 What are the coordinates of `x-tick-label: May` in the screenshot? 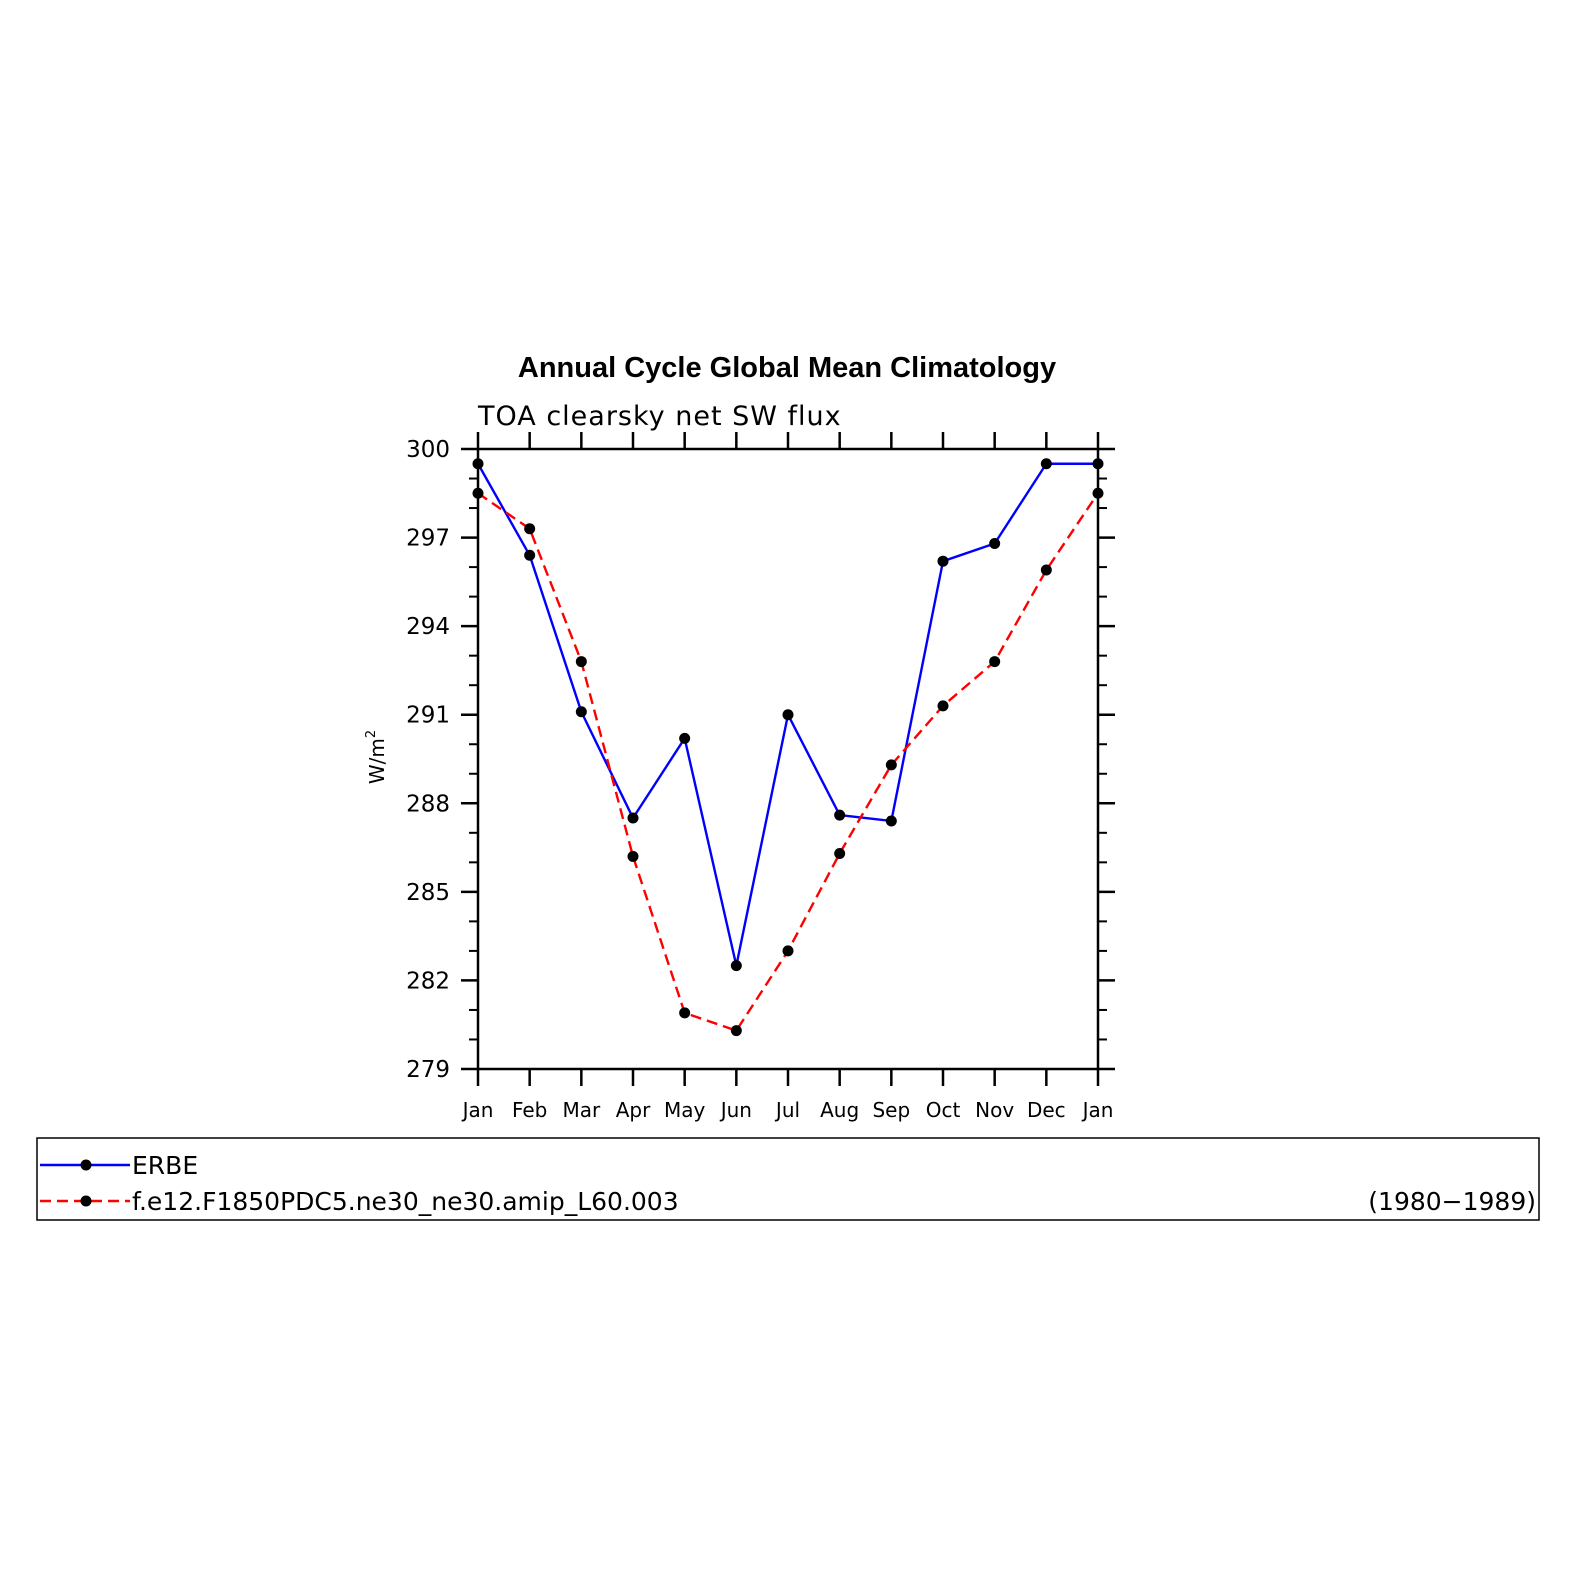 It's located at (685, 1110).